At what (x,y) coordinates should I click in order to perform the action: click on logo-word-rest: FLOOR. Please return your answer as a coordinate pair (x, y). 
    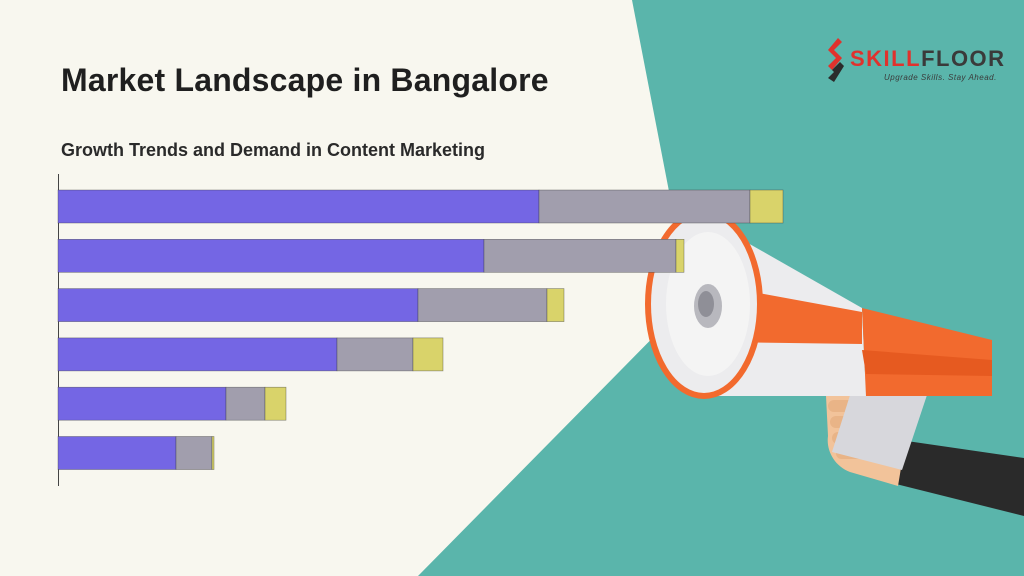
    Looking at the image, I should click on (963, 58).